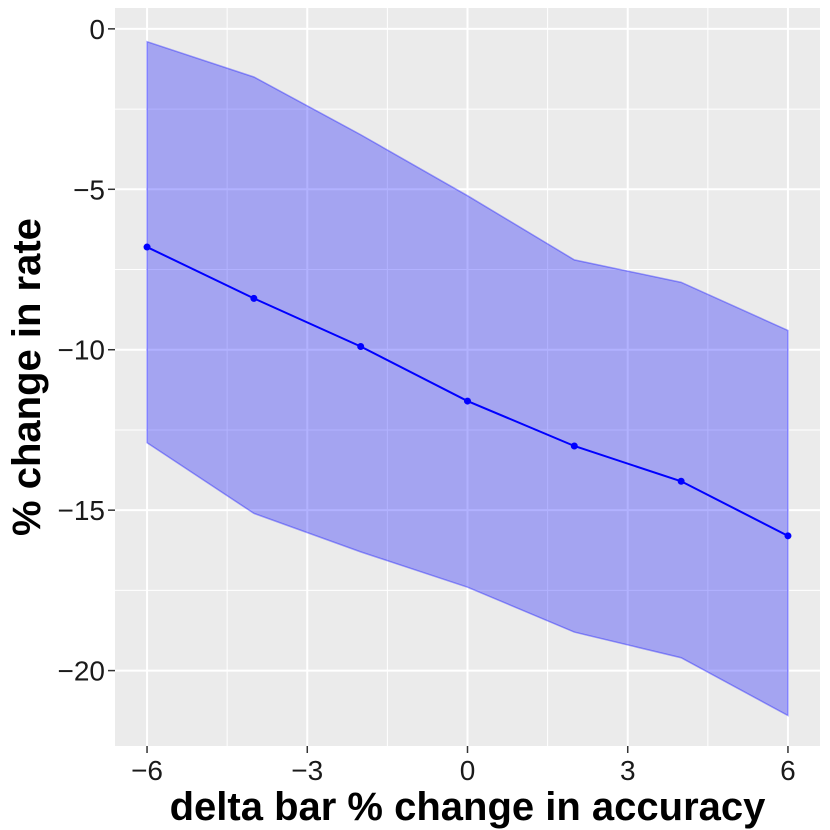 The width and height of the screenshot is (830, 830). I want to click on y-tick-label: −10, so click(82, 350).